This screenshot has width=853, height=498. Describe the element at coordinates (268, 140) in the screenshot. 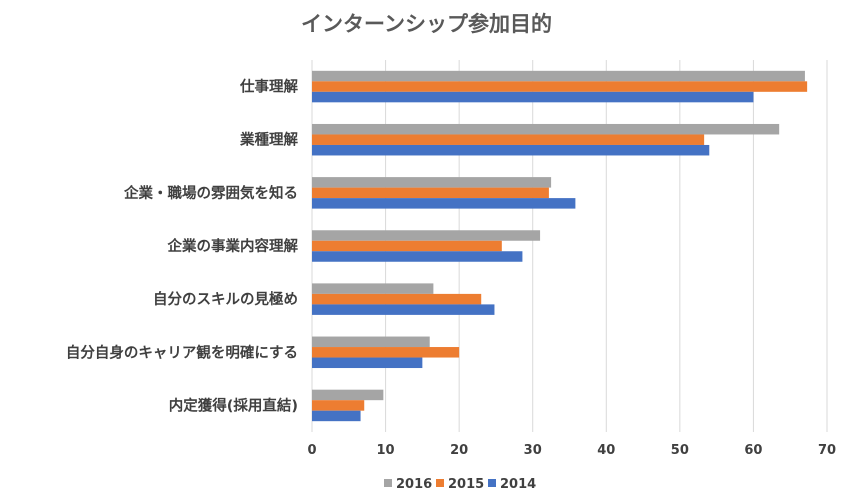

I see `category-label: 業種理解` at that location.